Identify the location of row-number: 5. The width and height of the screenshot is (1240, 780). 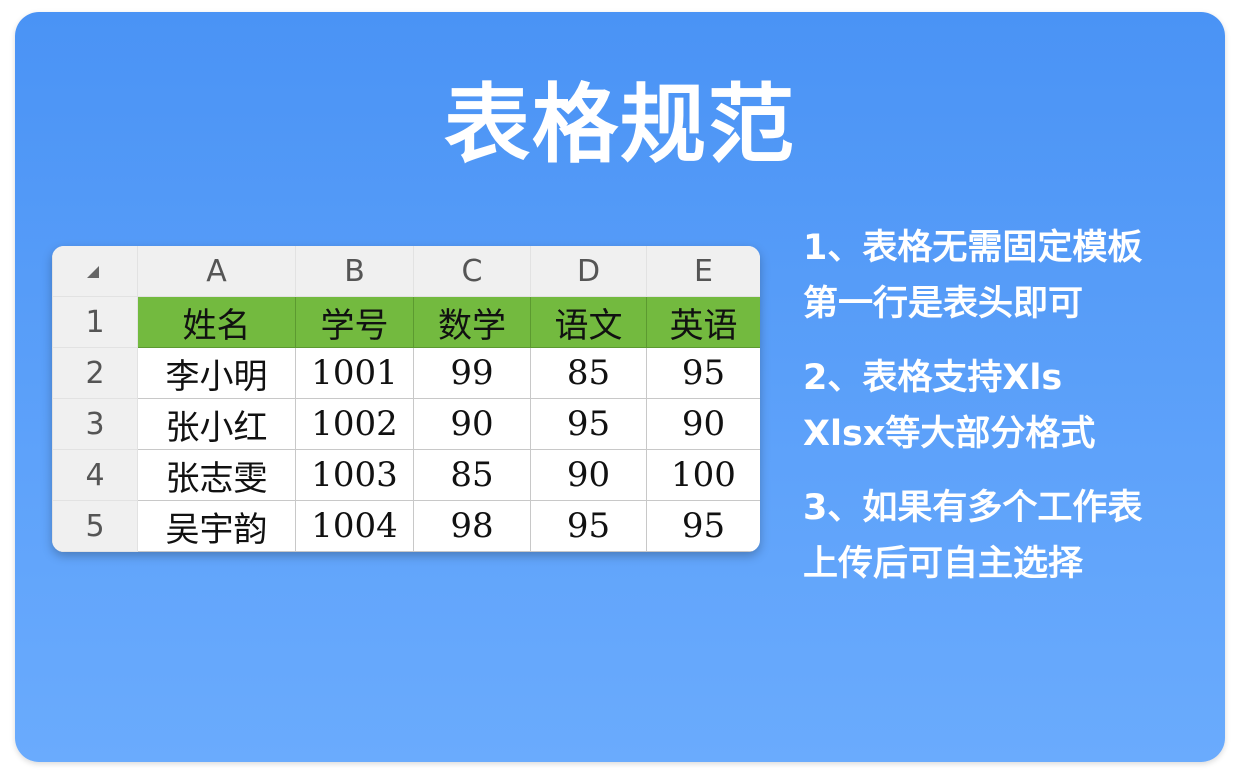
(95, 526).